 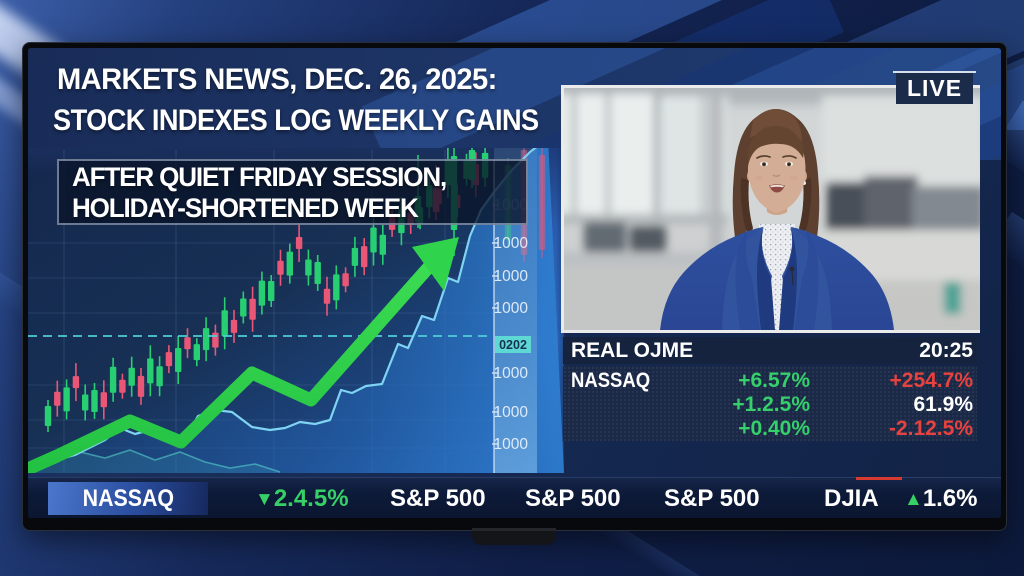 What do you see at coordinates (513, 345) in the screenshot?
I see `svg-text: 0202` at bounding box center [513, 345].